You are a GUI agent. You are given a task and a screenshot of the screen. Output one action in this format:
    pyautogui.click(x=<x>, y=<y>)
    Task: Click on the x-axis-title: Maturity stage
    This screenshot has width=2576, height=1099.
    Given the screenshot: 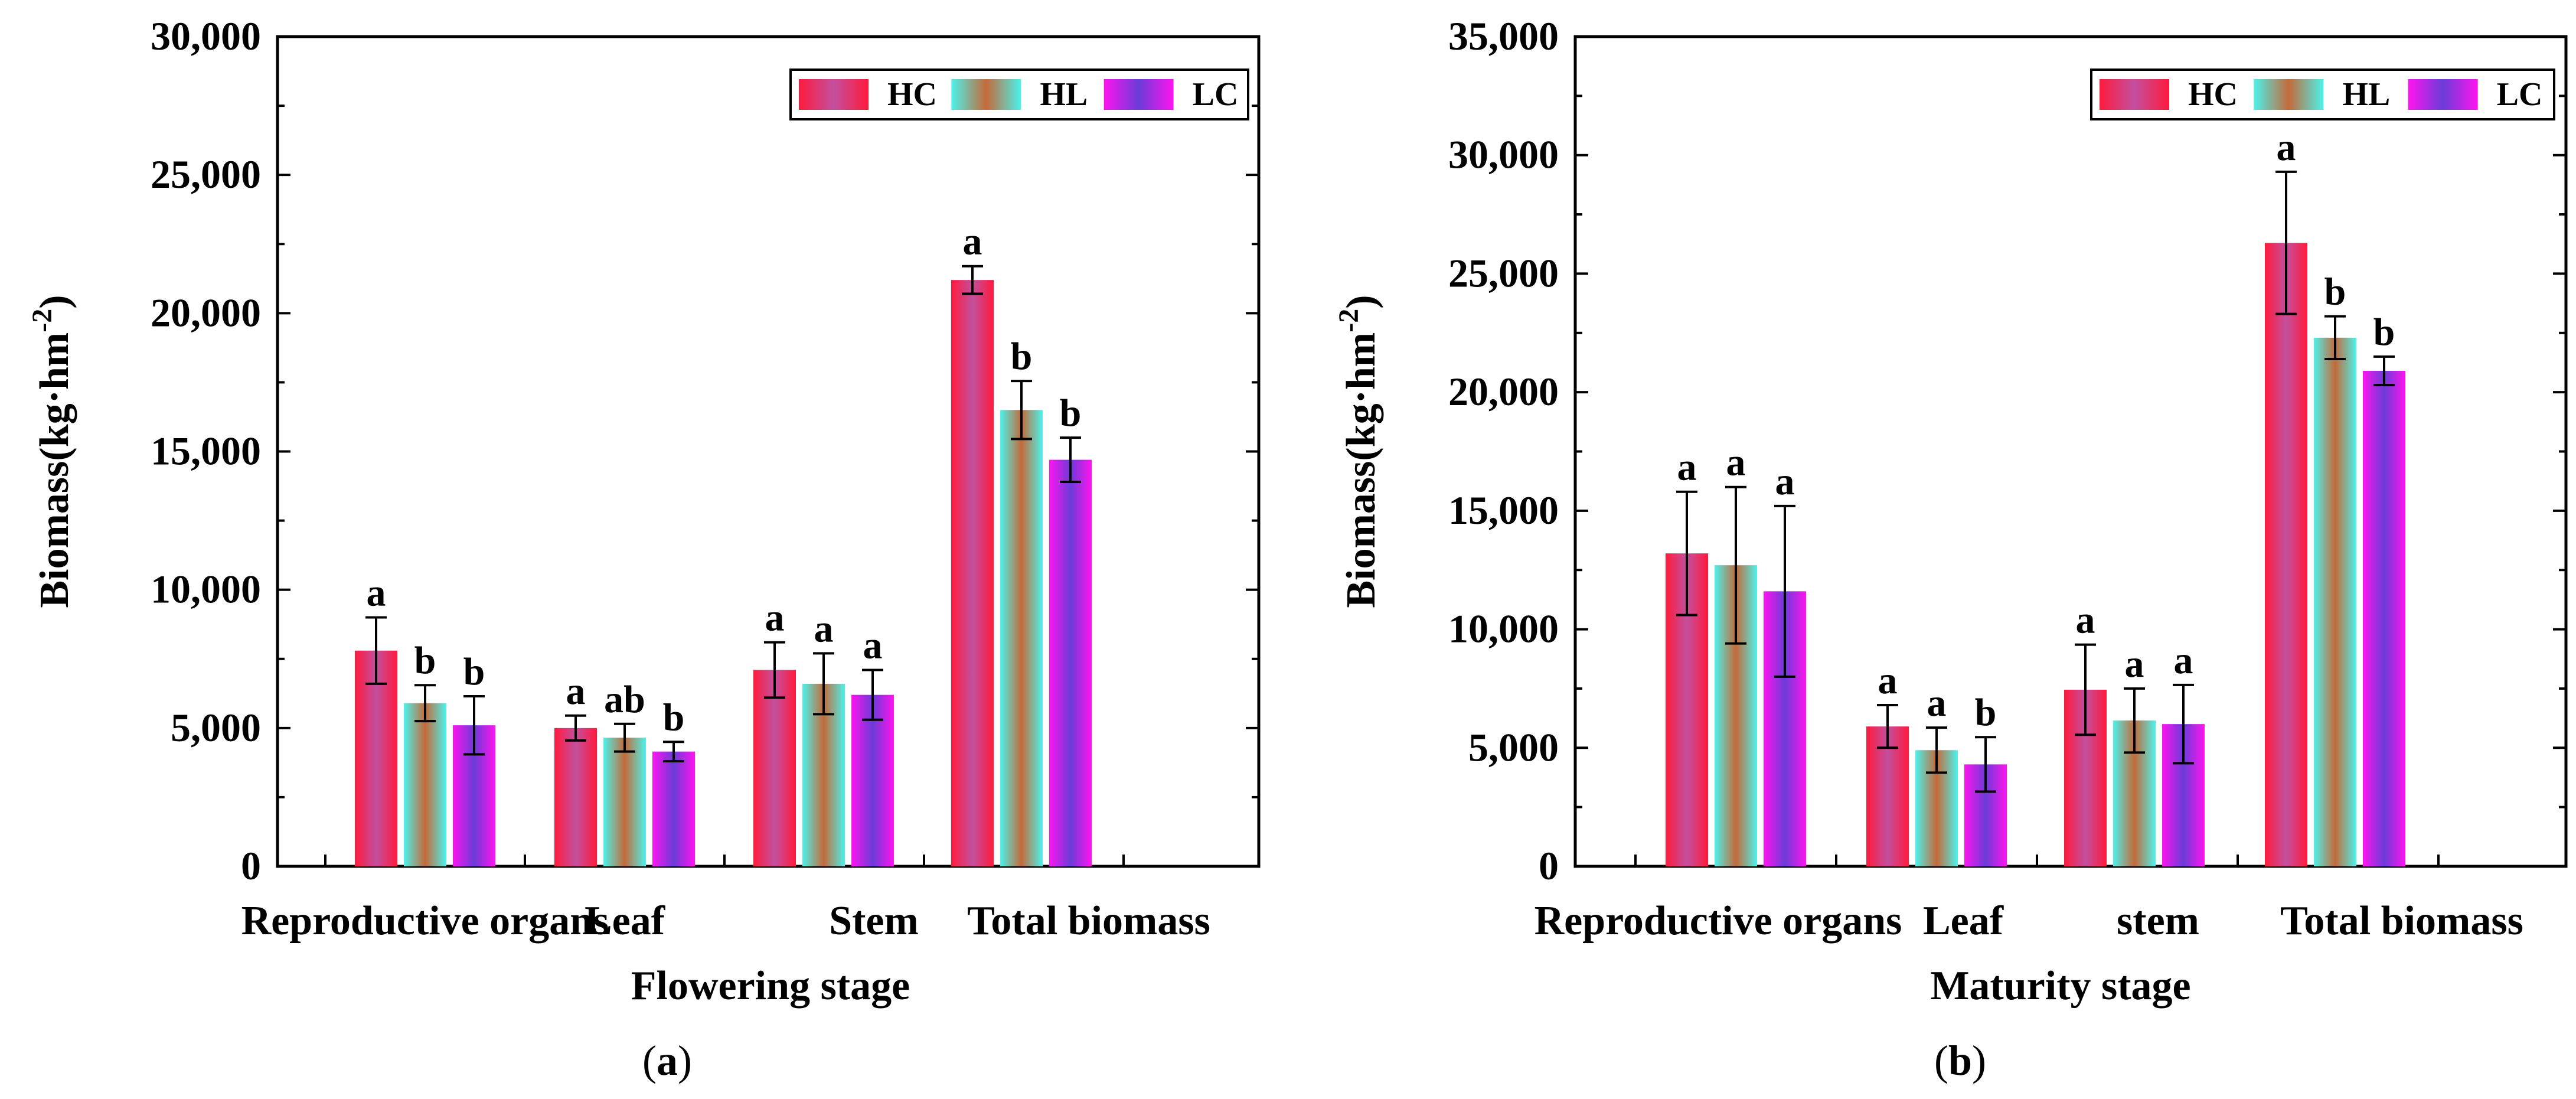 What is the action you would take?
    pyautogui.click(x=2060, y=986)
    